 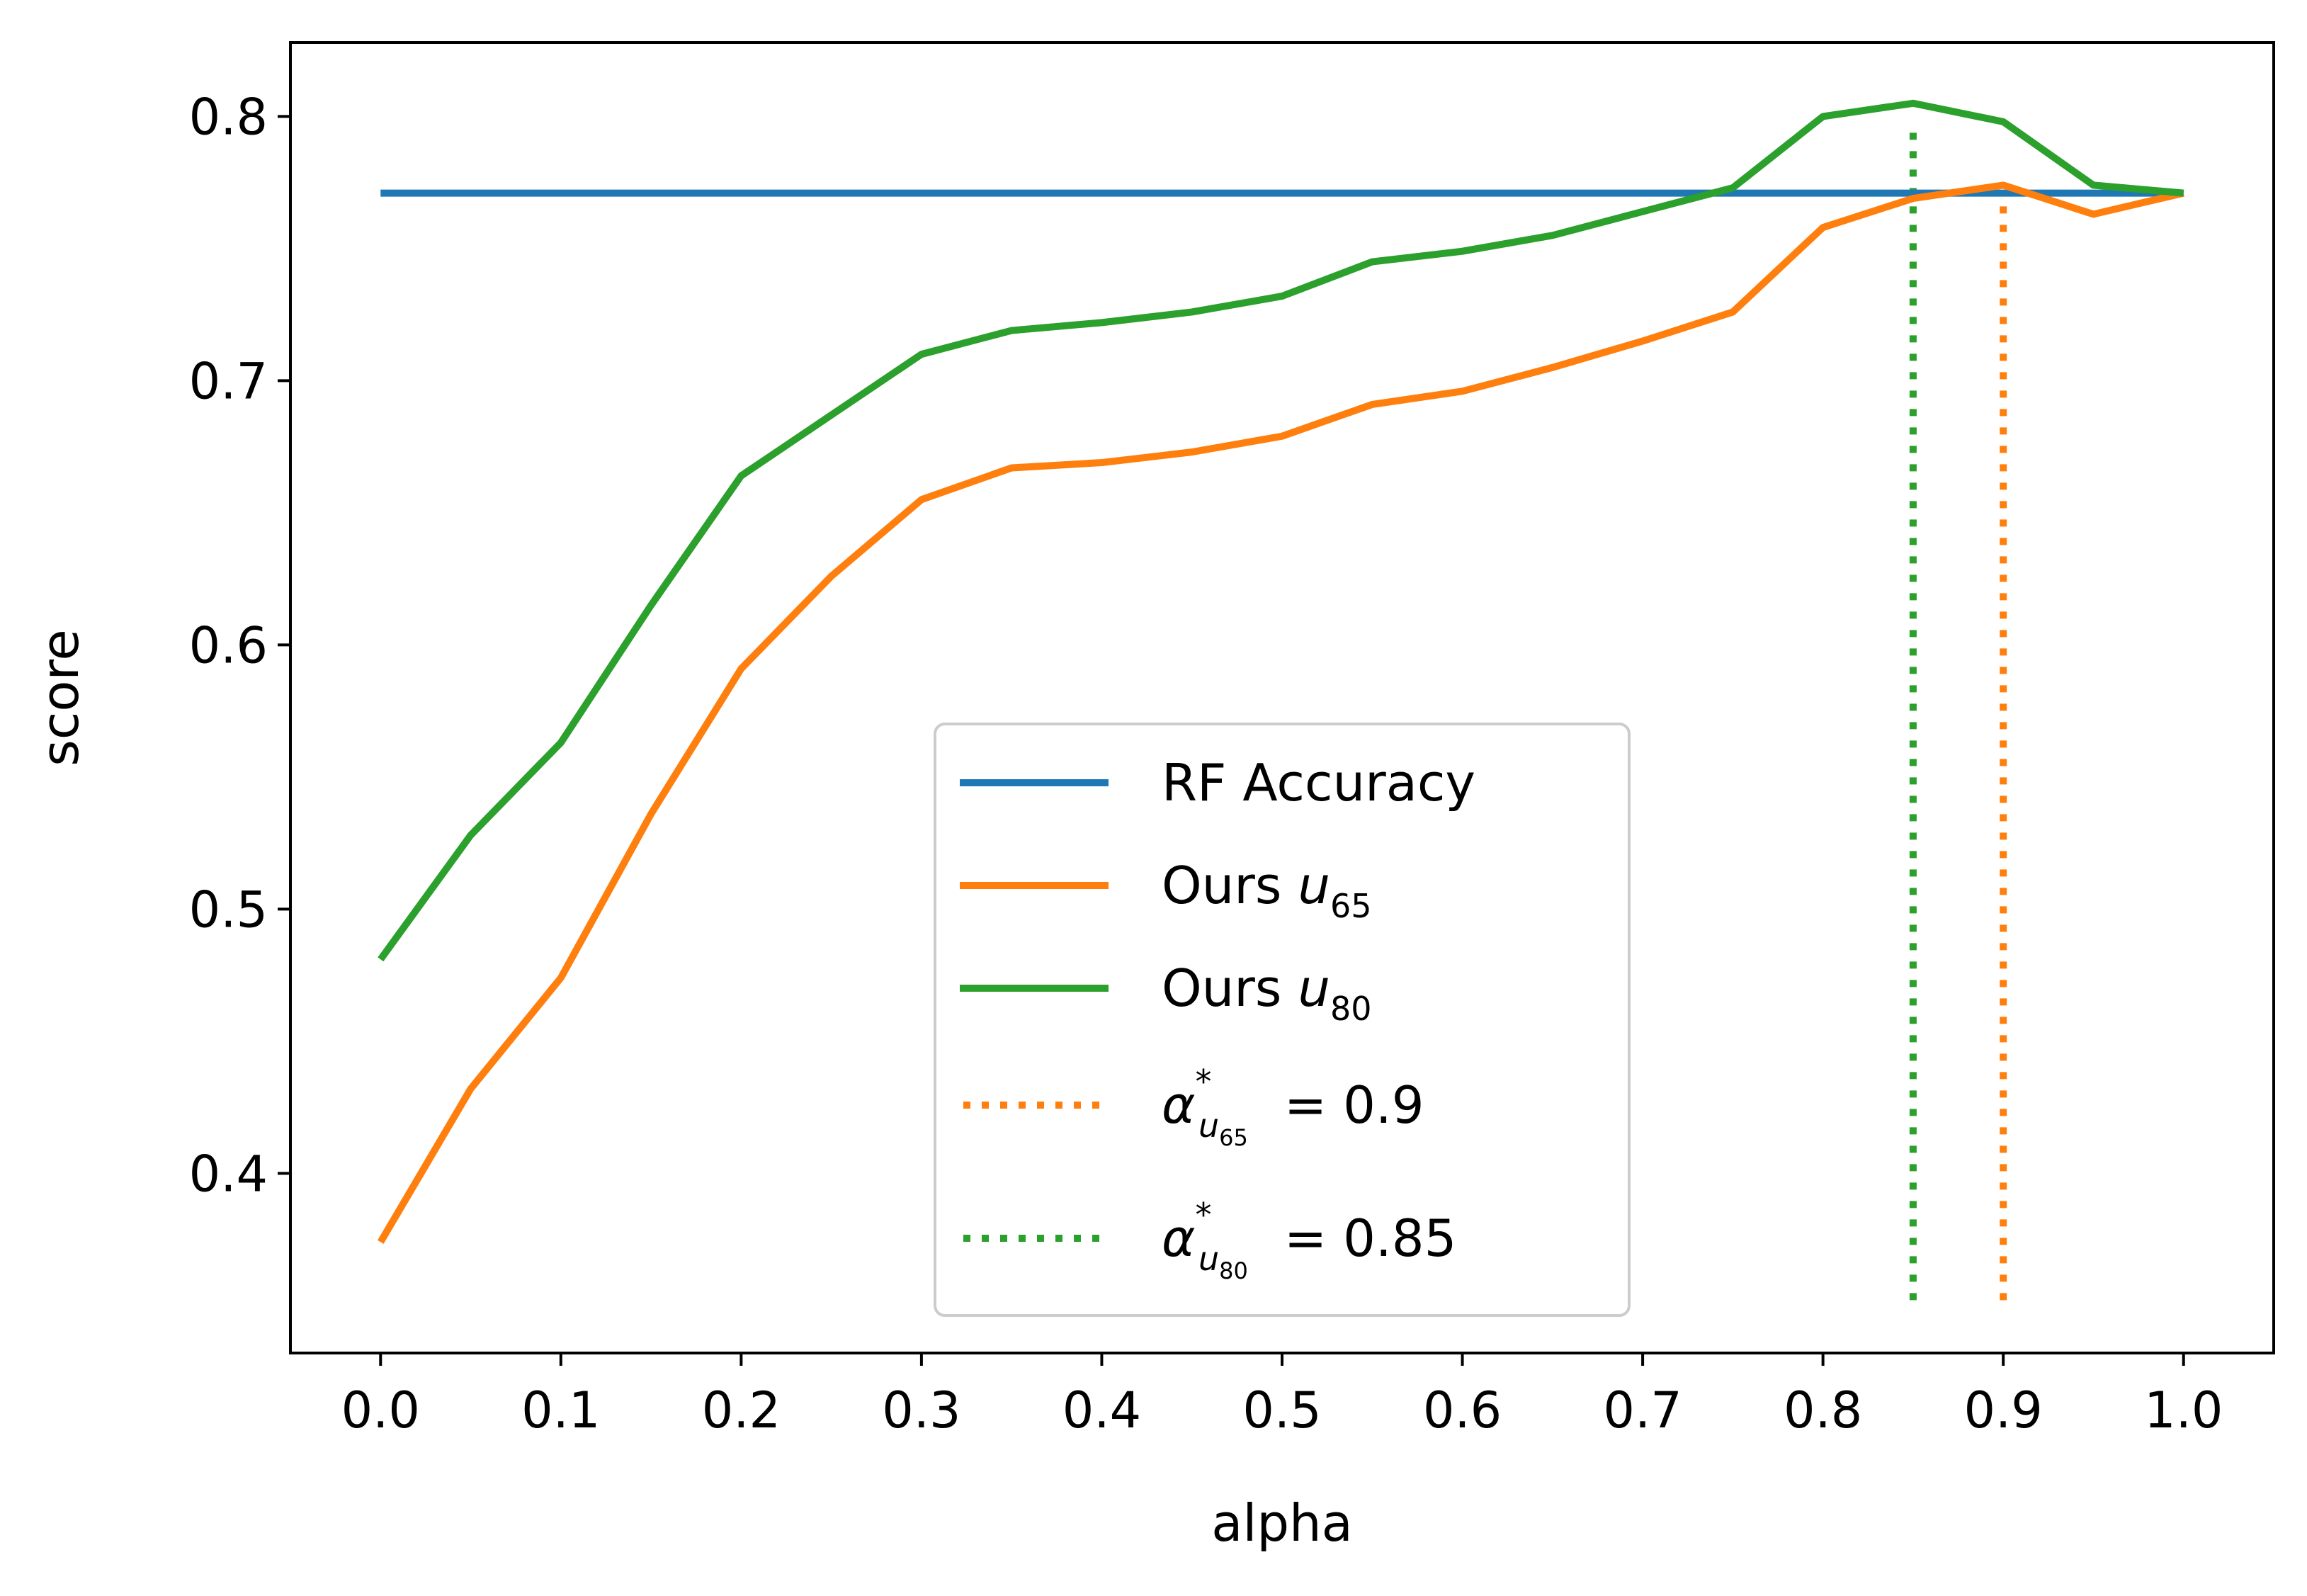 What do you see at coordinates (2003, 1410) in the screenshot?
I see `x-tick-label: 0.9` at bounding box center [2003, 1410].